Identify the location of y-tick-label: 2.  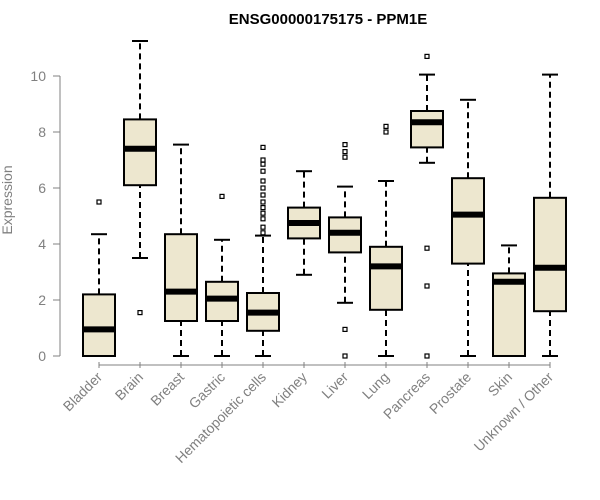
(42, 300).